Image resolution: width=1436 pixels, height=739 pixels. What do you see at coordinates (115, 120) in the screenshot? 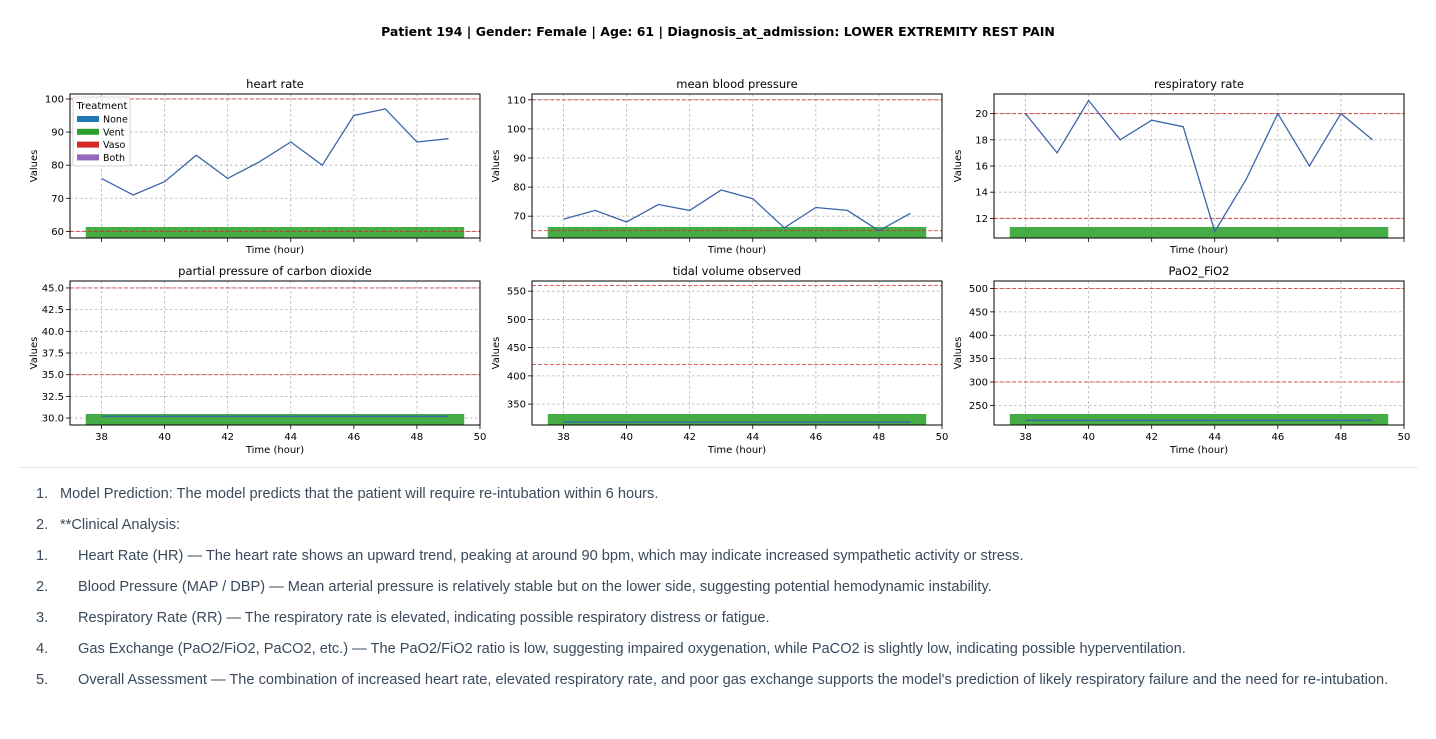
I see `legend-label-none: None` at bounding box center [115, 120].